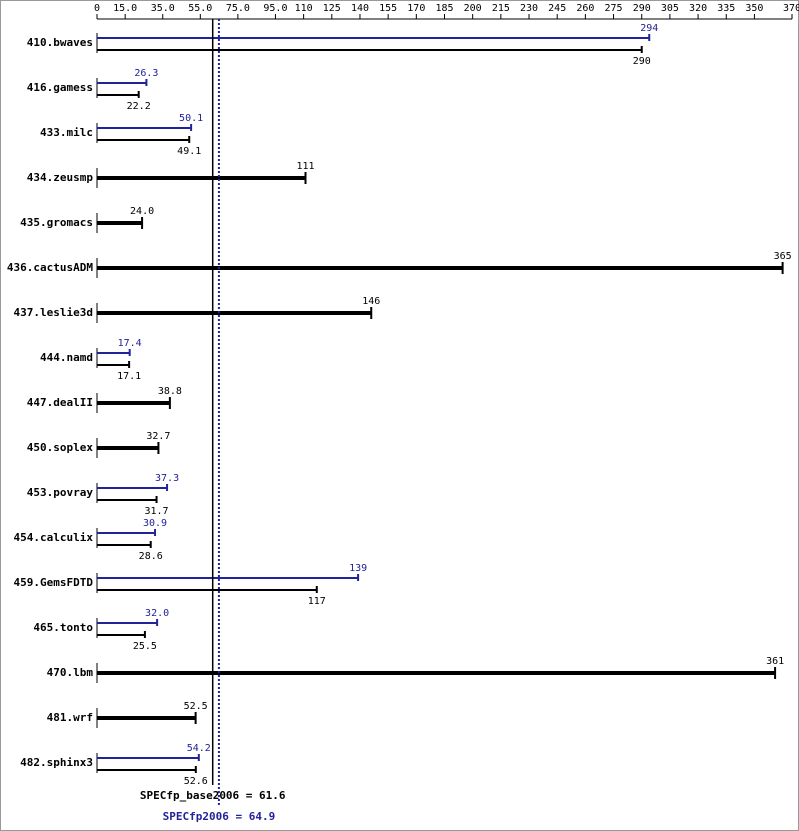 Image resolution: width=799 pixels, height=831 pixels. Describe the element at coordinates (97, 8) in the screenshot. I see `x-tick-label: 0` at that location.